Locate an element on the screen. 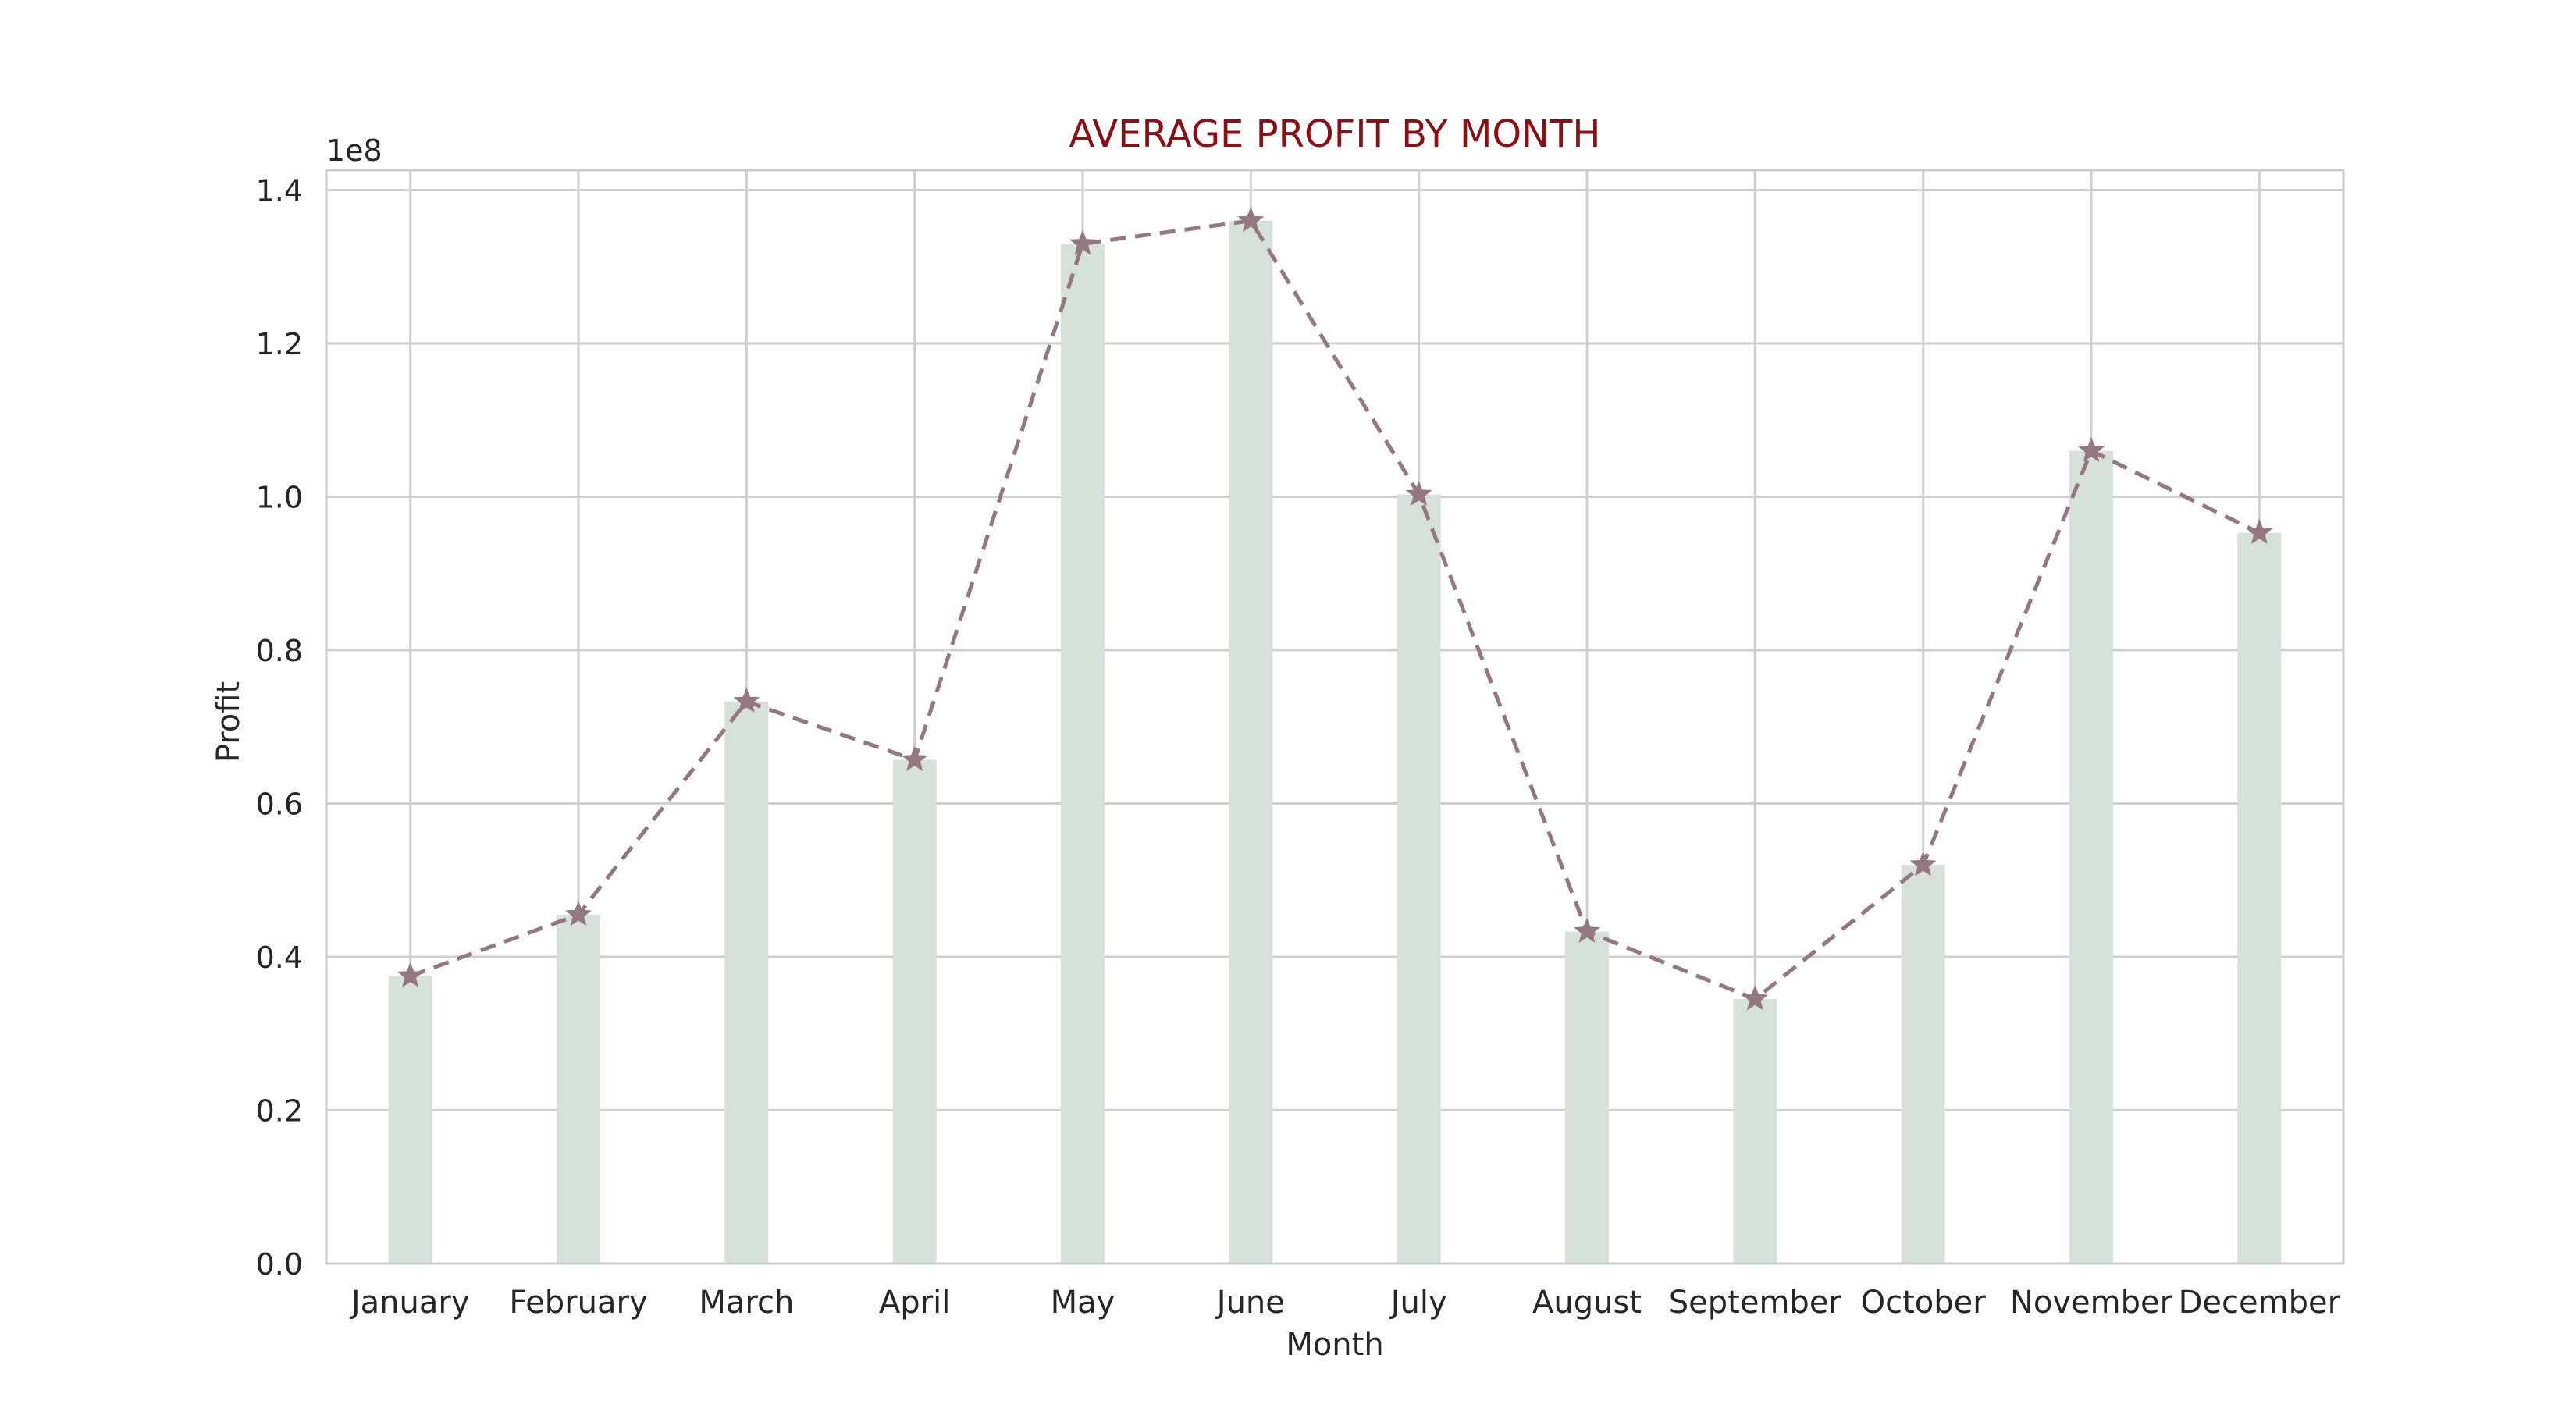 This screenshot has height=1408, width=2576. star-marker-july is located at coordinates (1418, 493).